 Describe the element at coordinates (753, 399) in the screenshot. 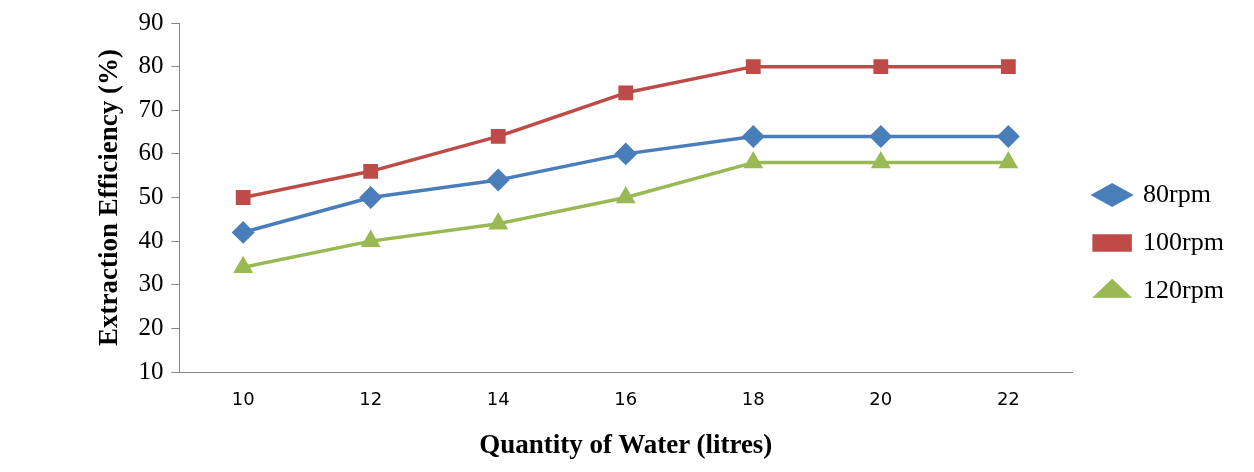

I see `x-tick-label: 18` at that location.